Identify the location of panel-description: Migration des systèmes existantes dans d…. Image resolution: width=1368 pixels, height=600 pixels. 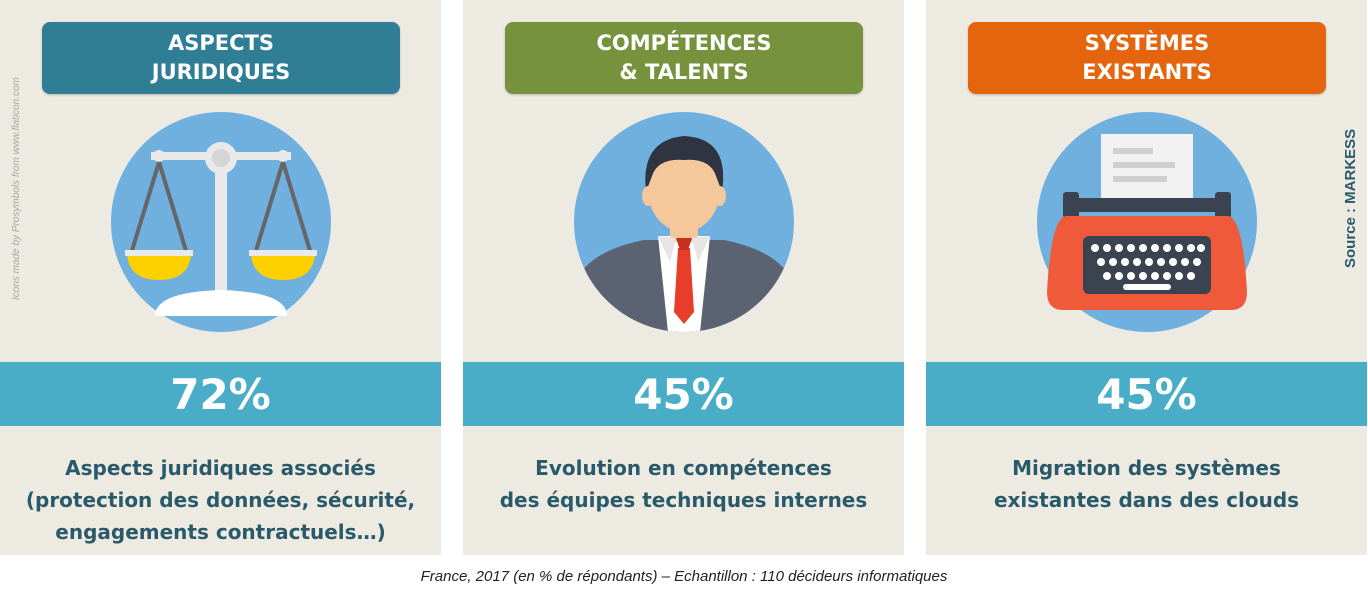
(1146, 484).